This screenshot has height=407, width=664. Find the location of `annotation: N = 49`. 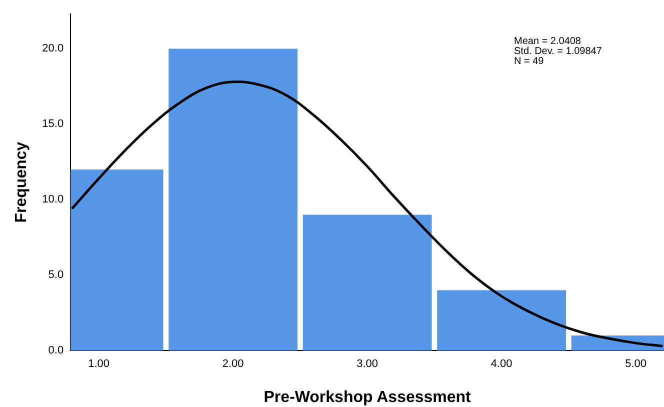

annotation: N = 49 is located at coordinates (529, 61).